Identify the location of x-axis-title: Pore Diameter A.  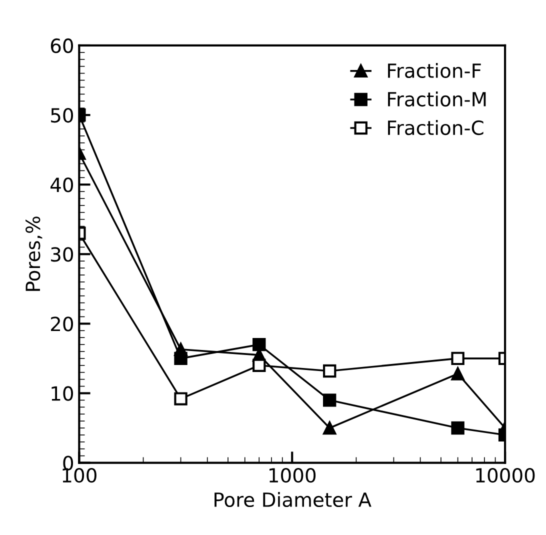
(293, 500).